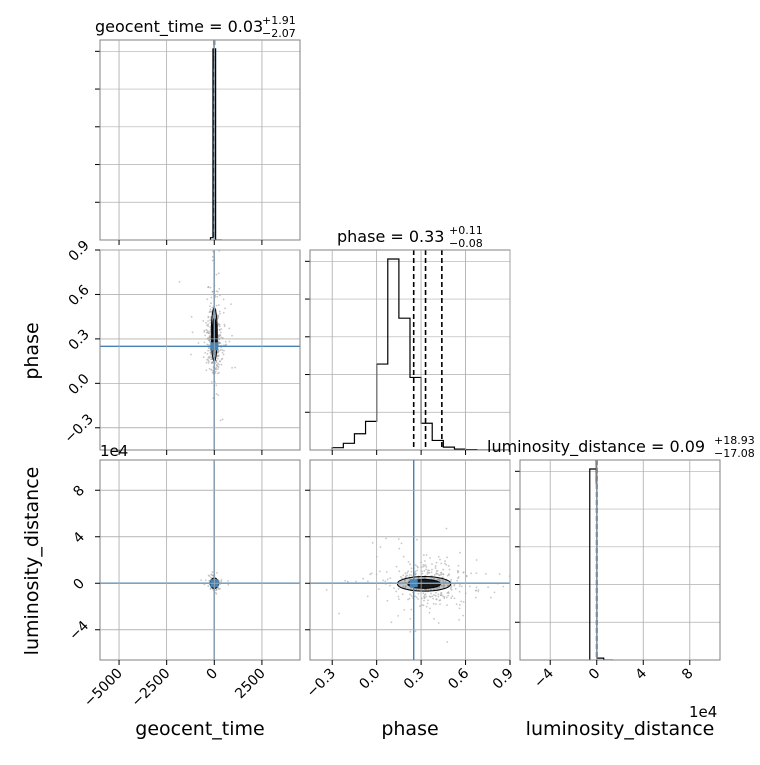  I want to click on offset-text-y-luminosity-distance: 1e4, so click(114, 451).